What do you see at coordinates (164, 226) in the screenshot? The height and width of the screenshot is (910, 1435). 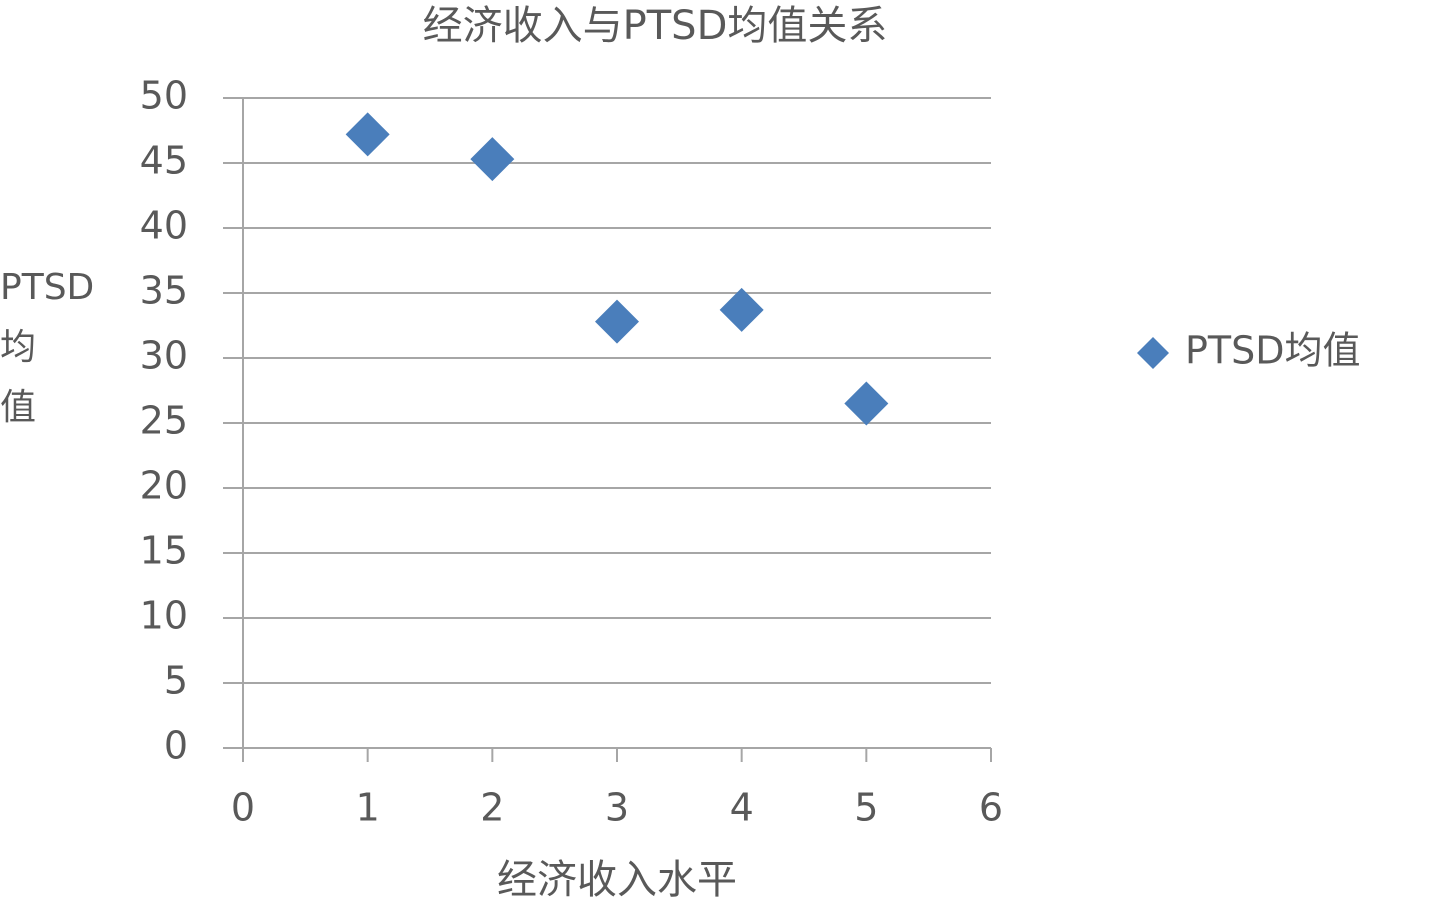 I see `y-tick-label: 40` at bounding box center [164, 226].